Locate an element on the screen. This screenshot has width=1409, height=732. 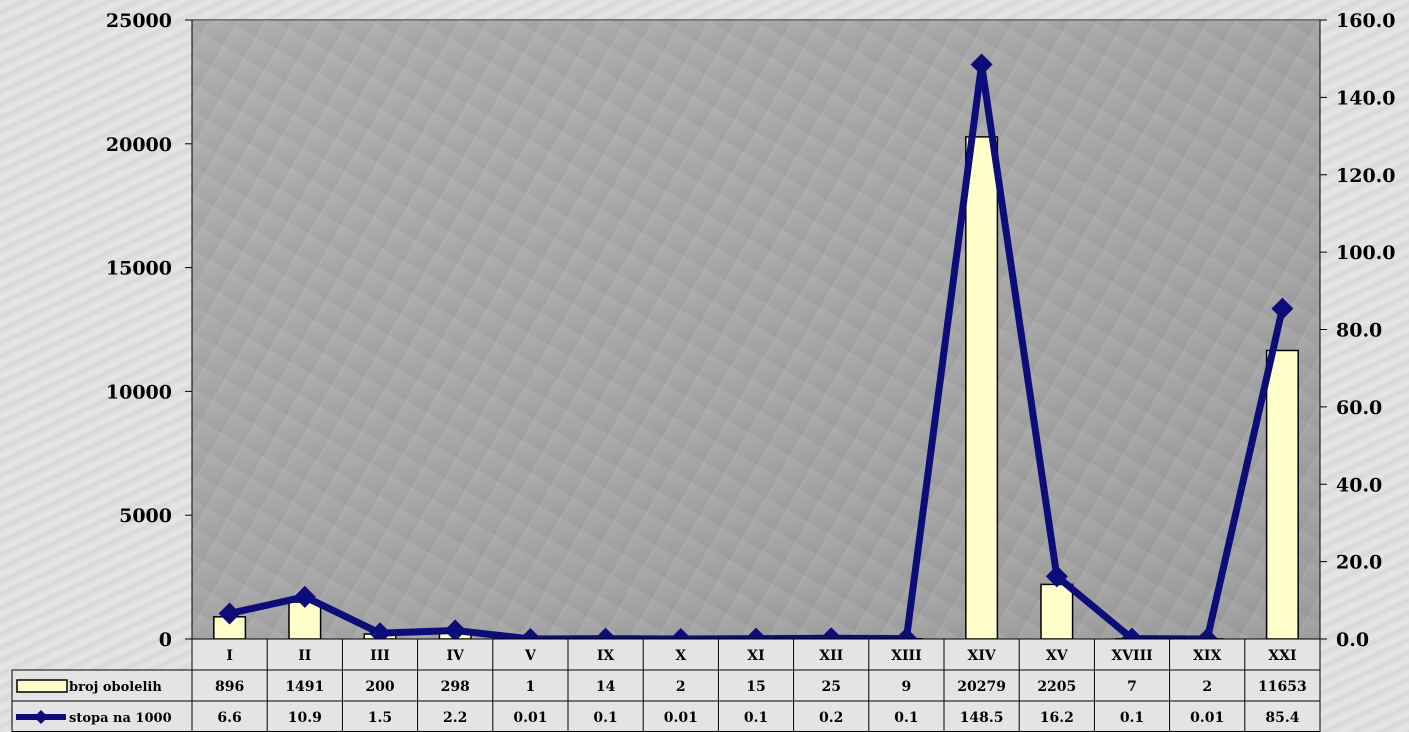
category-label: V is located at coordinates (530, 656).